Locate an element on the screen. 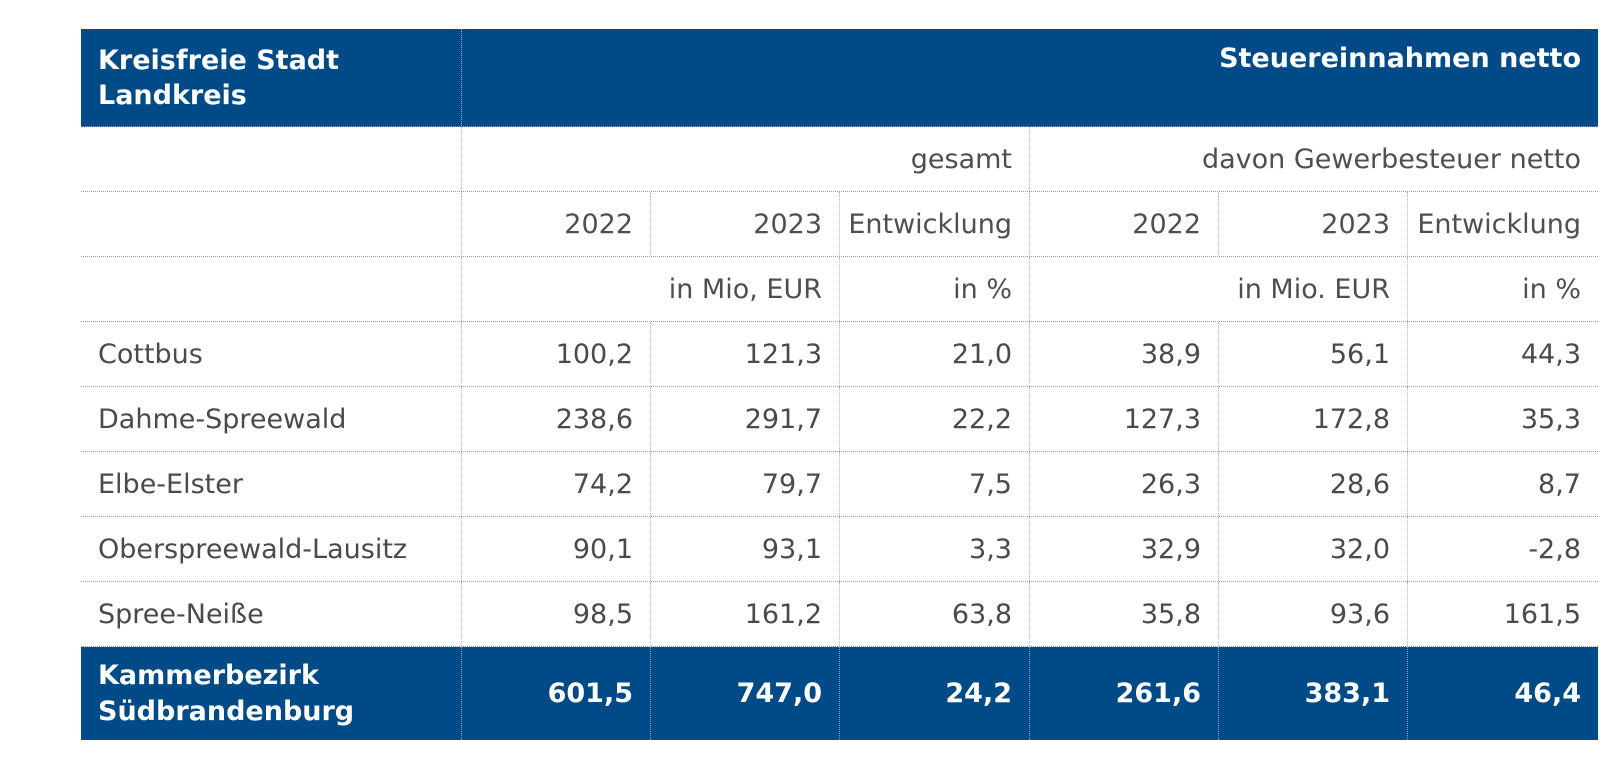 The image size is (1623, 773). row-label: Elbe-Elster is located at coordinates (170, 484).